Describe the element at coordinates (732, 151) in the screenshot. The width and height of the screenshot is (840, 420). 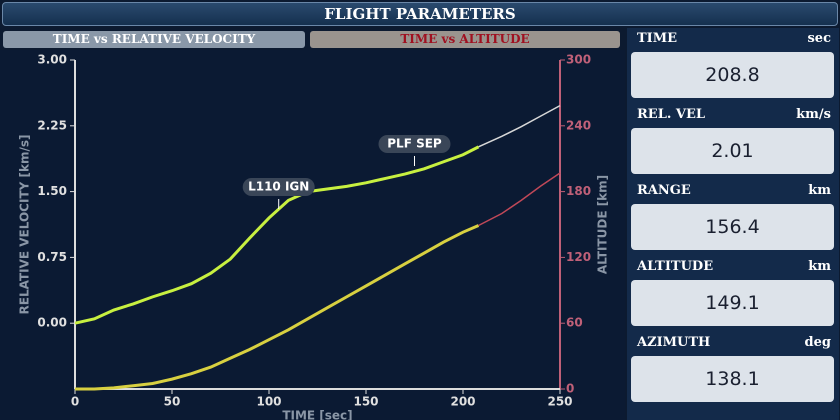
I see `parameter-value: 2.01` at that location.